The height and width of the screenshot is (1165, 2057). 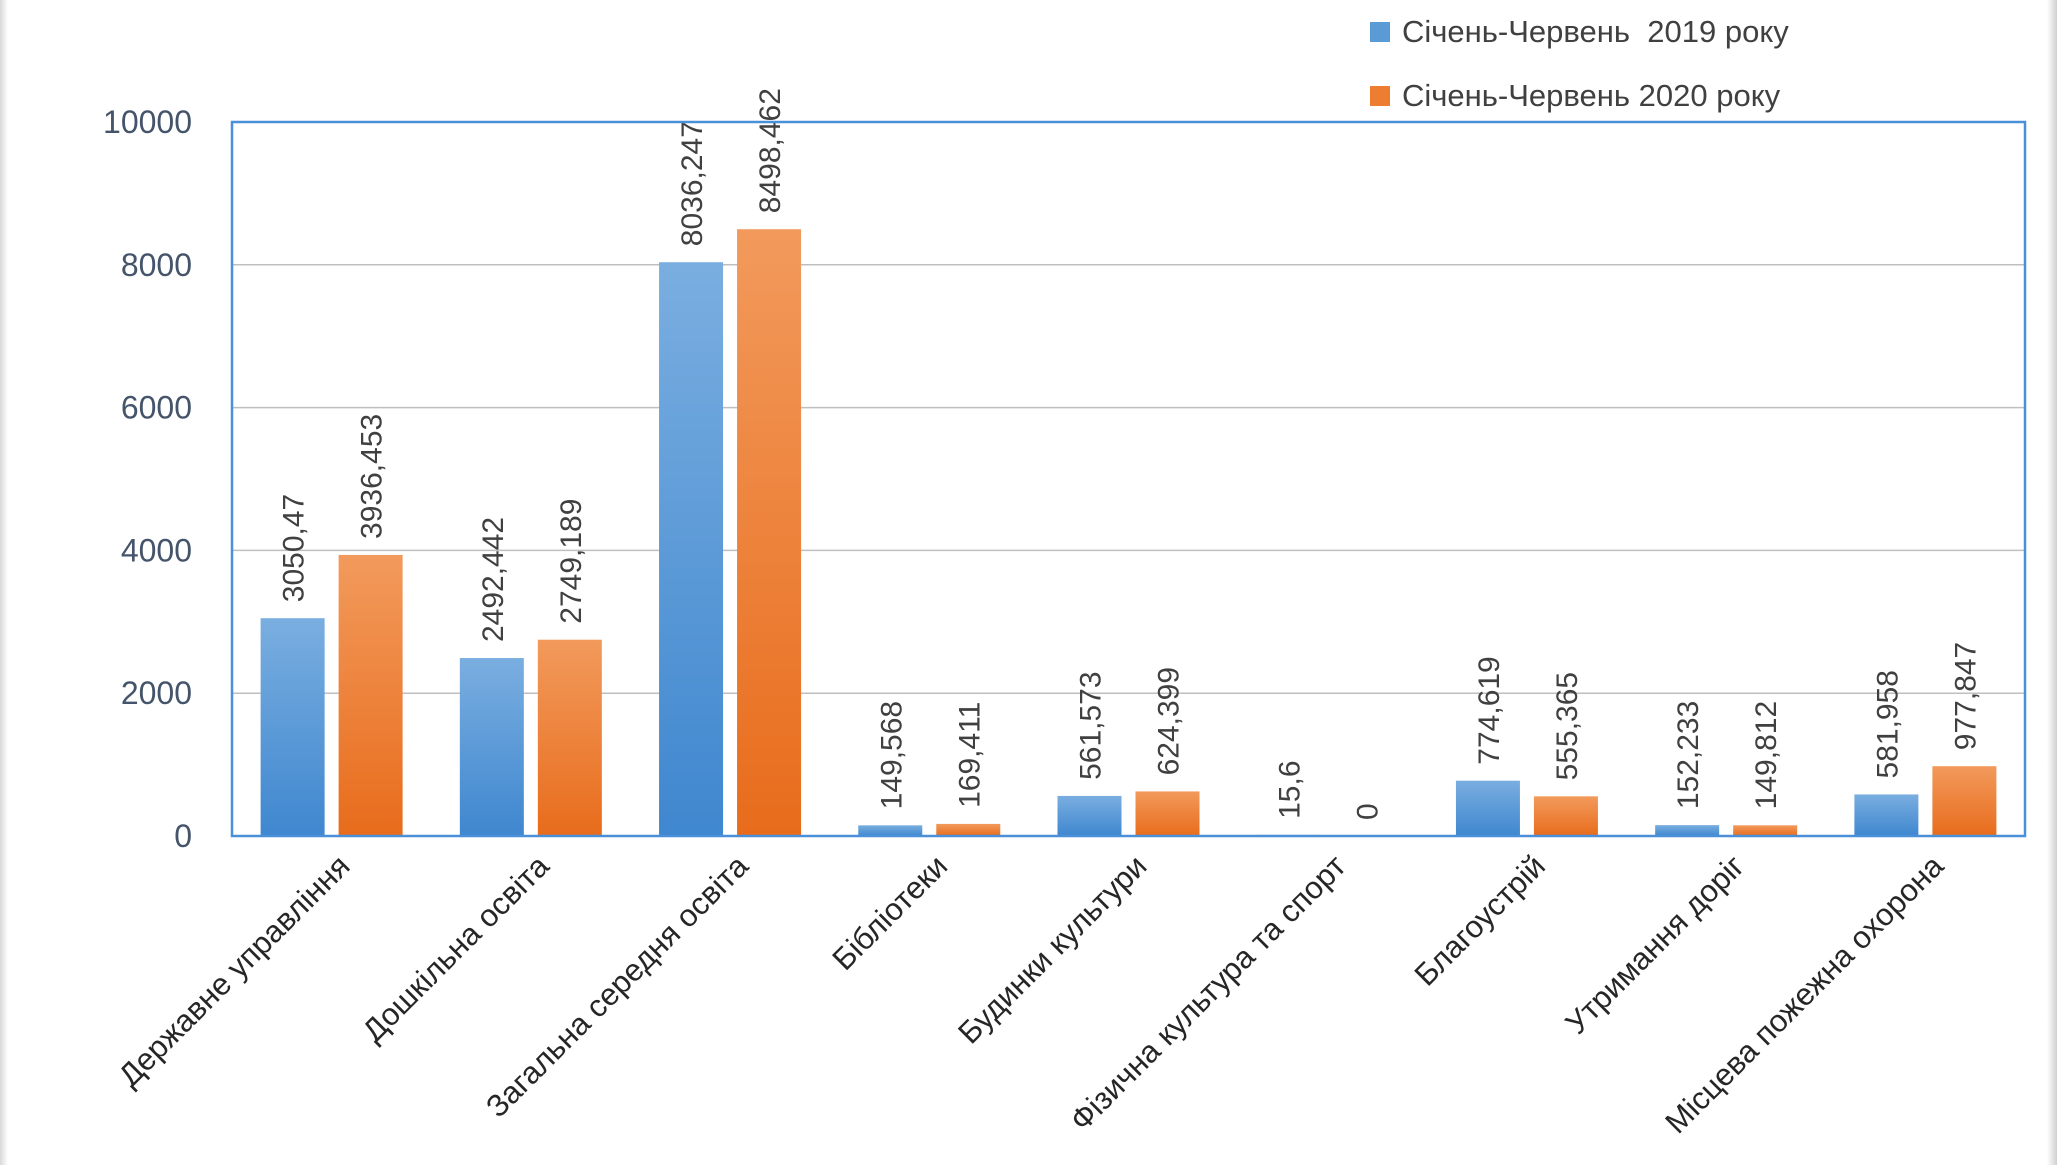 What do you see at coordinates (1290, 789) in the screenshot?
I see `data-label: 15,6` at bounding box center [1290, 789].